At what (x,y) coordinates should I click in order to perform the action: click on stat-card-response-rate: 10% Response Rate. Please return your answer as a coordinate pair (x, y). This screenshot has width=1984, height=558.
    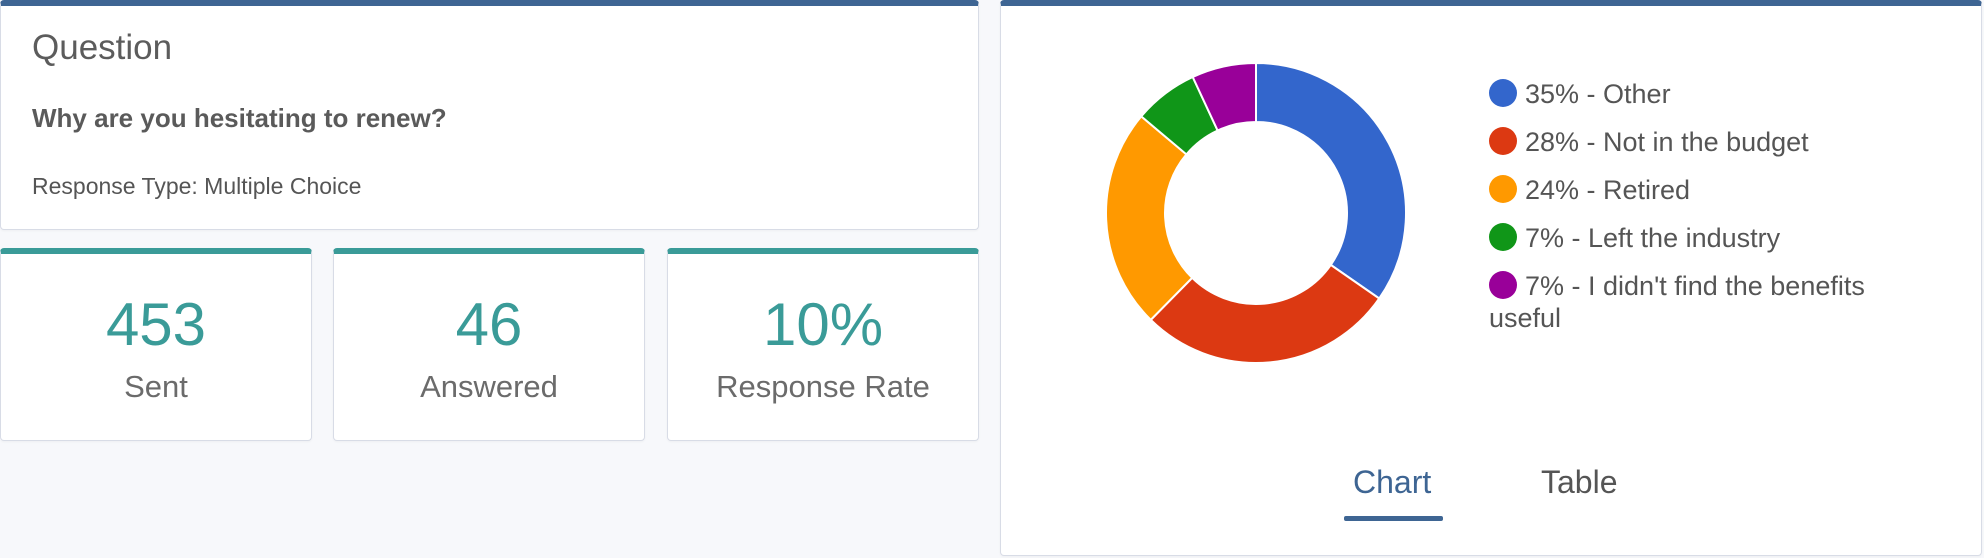
    Looking at the image, I should click on (823, 344).